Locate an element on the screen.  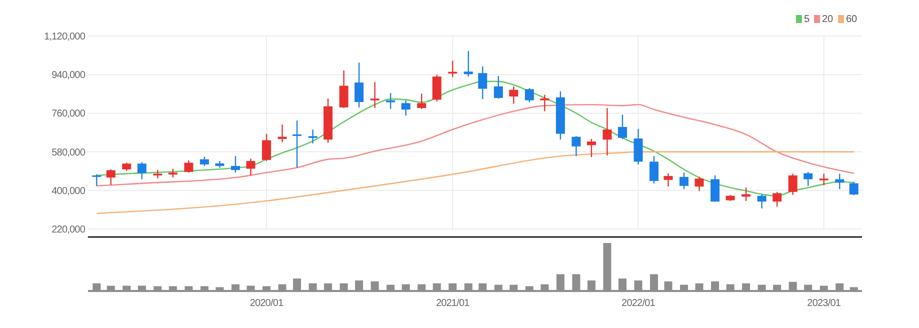
legend-label: 20 is located at coordinates (828, 19).